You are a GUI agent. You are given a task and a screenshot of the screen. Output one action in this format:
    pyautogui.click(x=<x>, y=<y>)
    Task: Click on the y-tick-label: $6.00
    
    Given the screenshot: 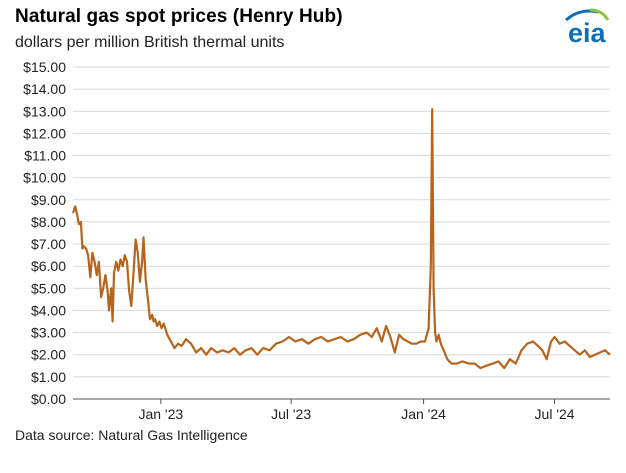 What is the action you would take?
    pyautogui.click(x=48, y=266)
    